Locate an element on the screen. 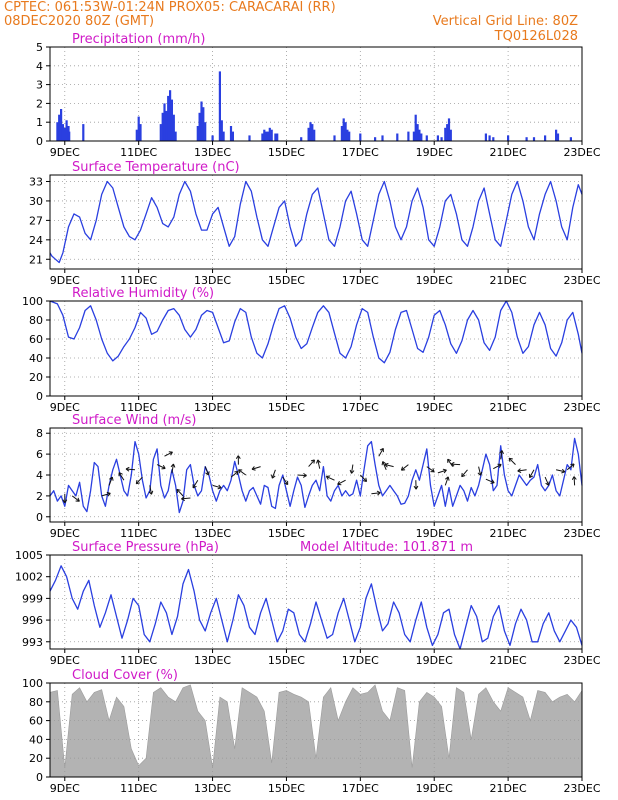  y-tick-label: 4 is located at coordinates (39, 475).